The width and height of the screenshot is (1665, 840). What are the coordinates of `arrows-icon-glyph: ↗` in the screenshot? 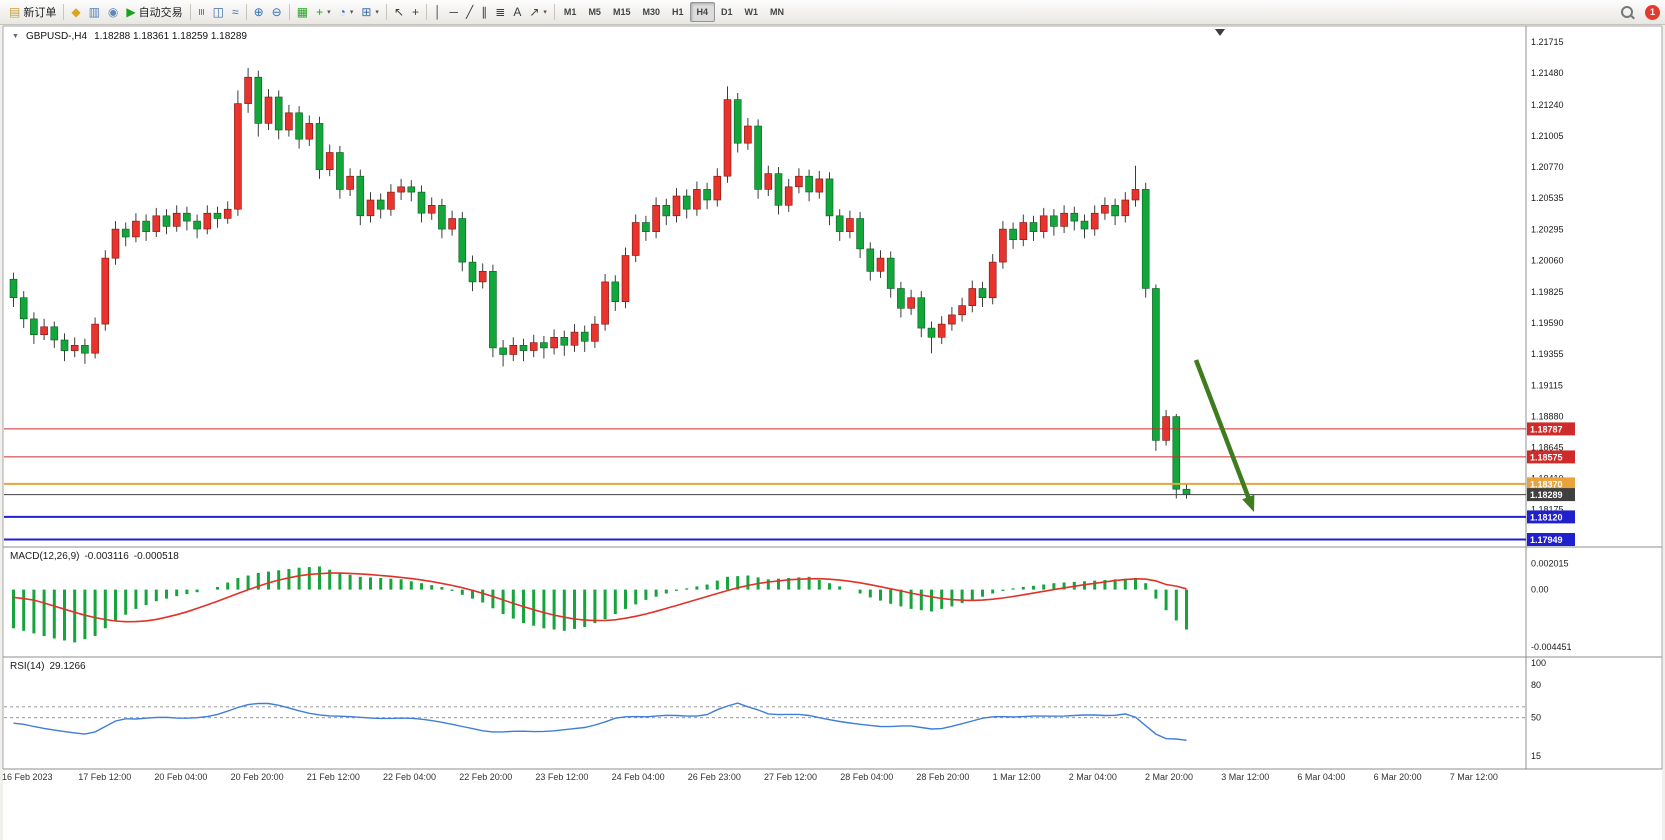 It's located at (534, 12).